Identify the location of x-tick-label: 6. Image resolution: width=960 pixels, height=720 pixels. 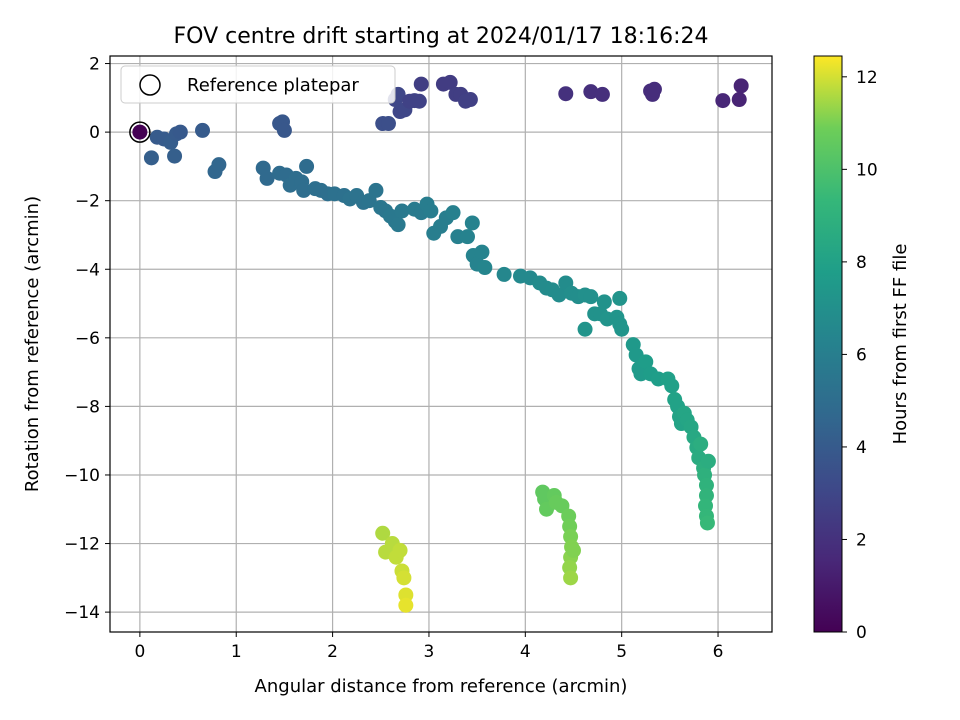
(718, 652).